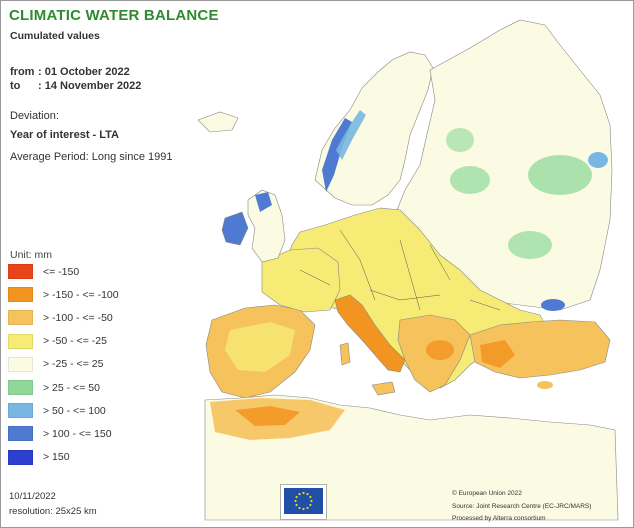  I want to click on legend-label: > -50 - <= -25, so click(75, 341).